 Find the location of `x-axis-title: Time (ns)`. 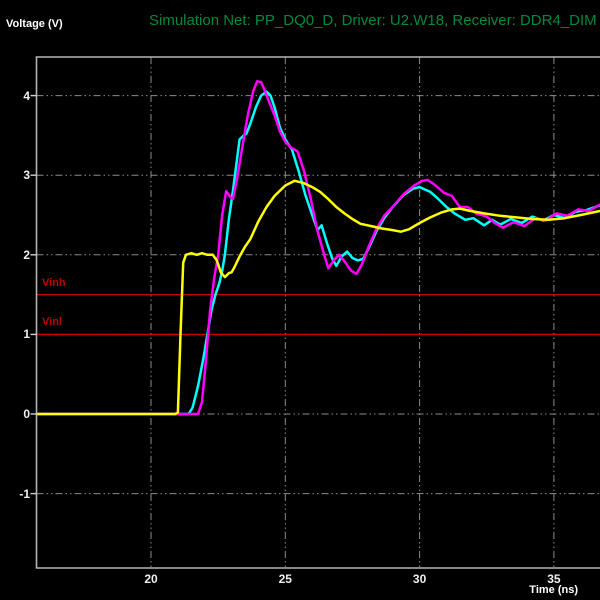

x-axis-title: Time (ns) is located at coordinates (553, 590).